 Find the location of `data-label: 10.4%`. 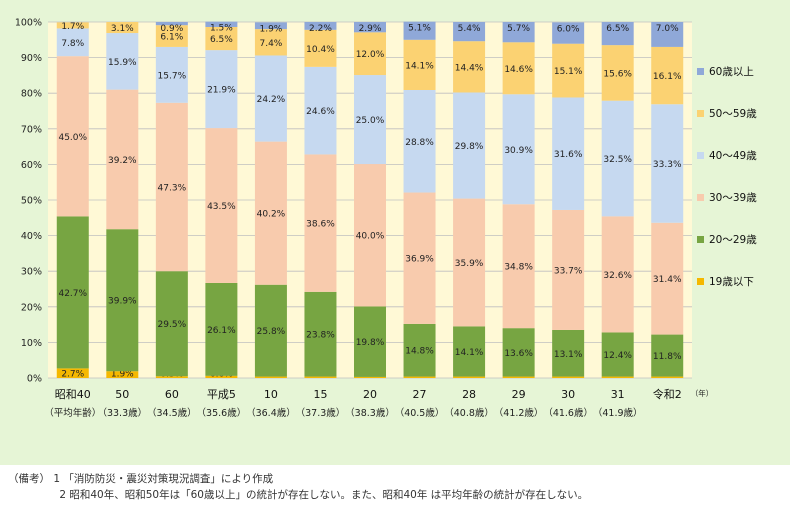

data-label: 10.4% is located at coordinates (320, 50).